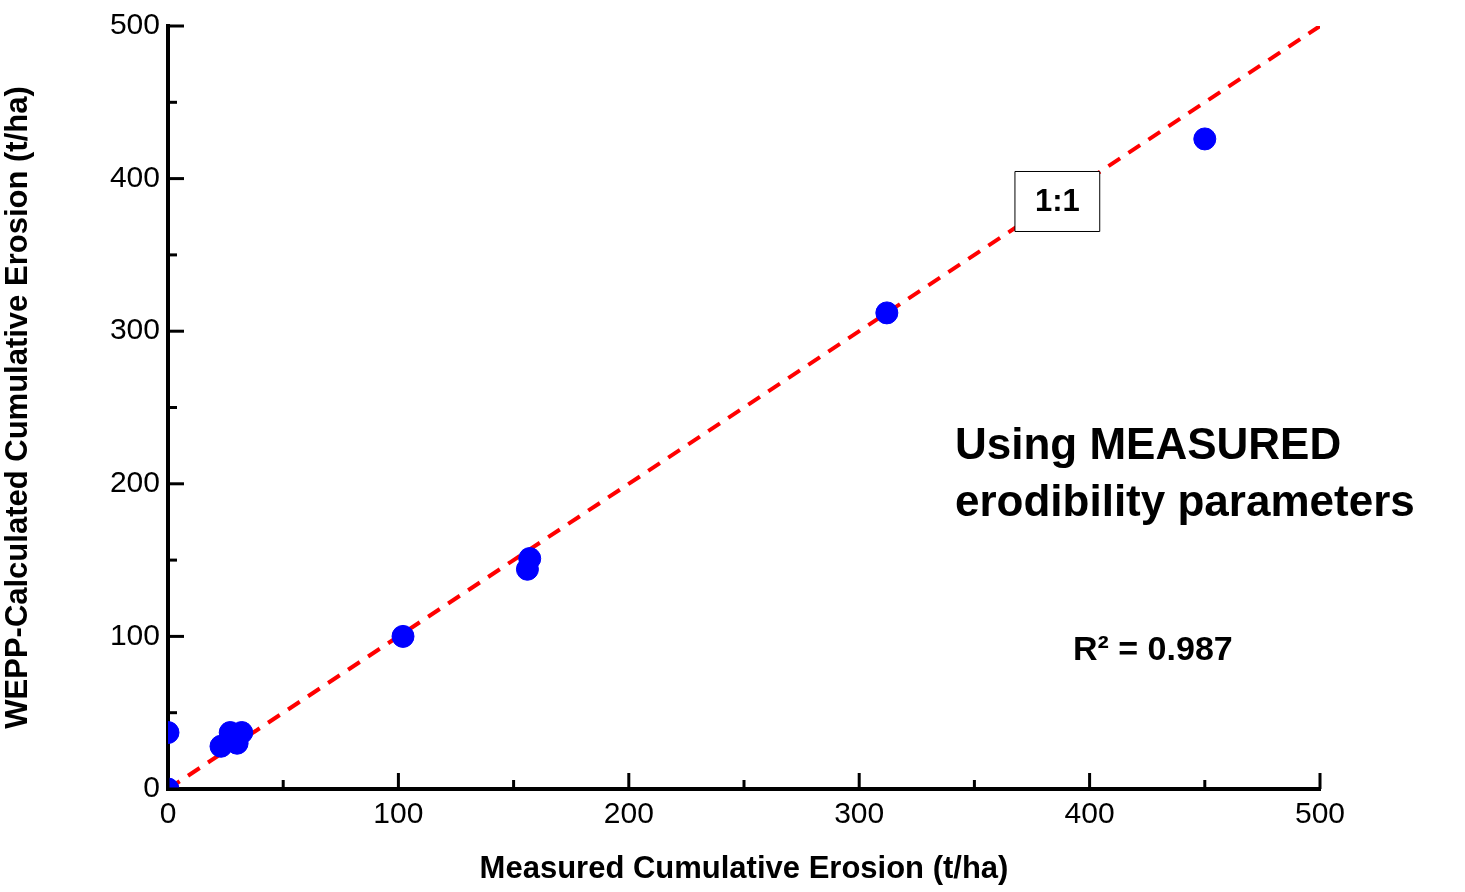  I want to click on y-tick-label: 400, so click(134, 176).